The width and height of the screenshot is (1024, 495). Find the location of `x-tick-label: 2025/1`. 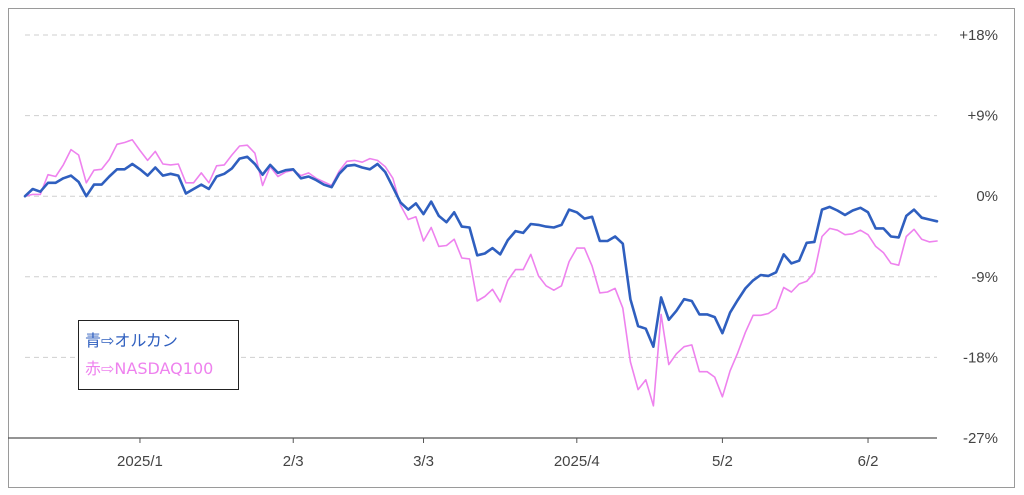

x-tick-label: 2025/1 is located at coordinates (140, 461).